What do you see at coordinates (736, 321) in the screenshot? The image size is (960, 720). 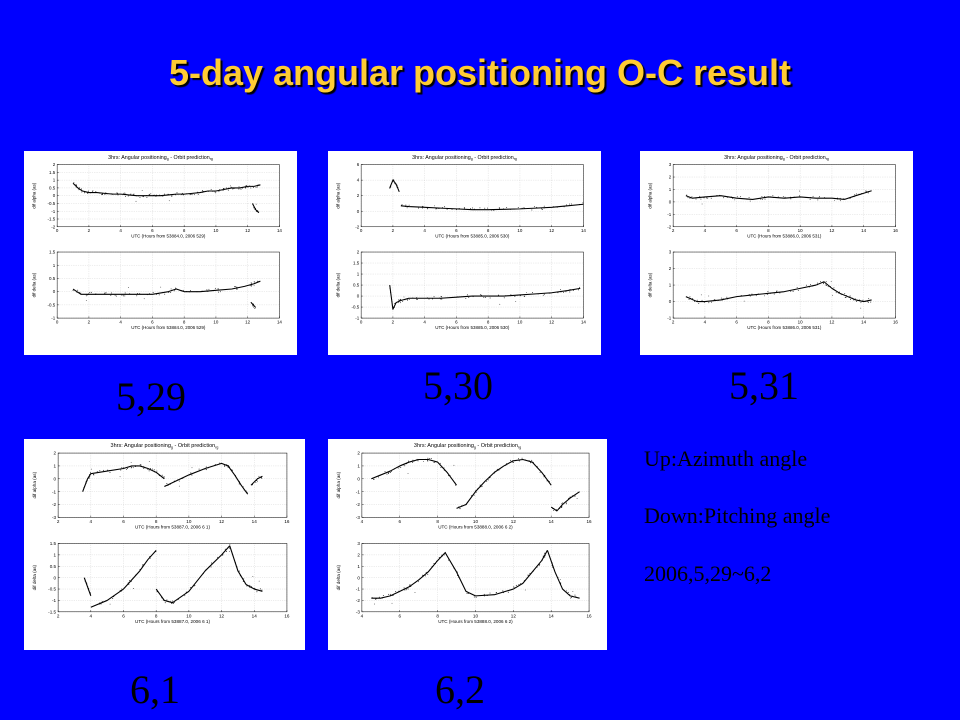 I see `x-tick-label: 6` at bounding box center [736, 321].